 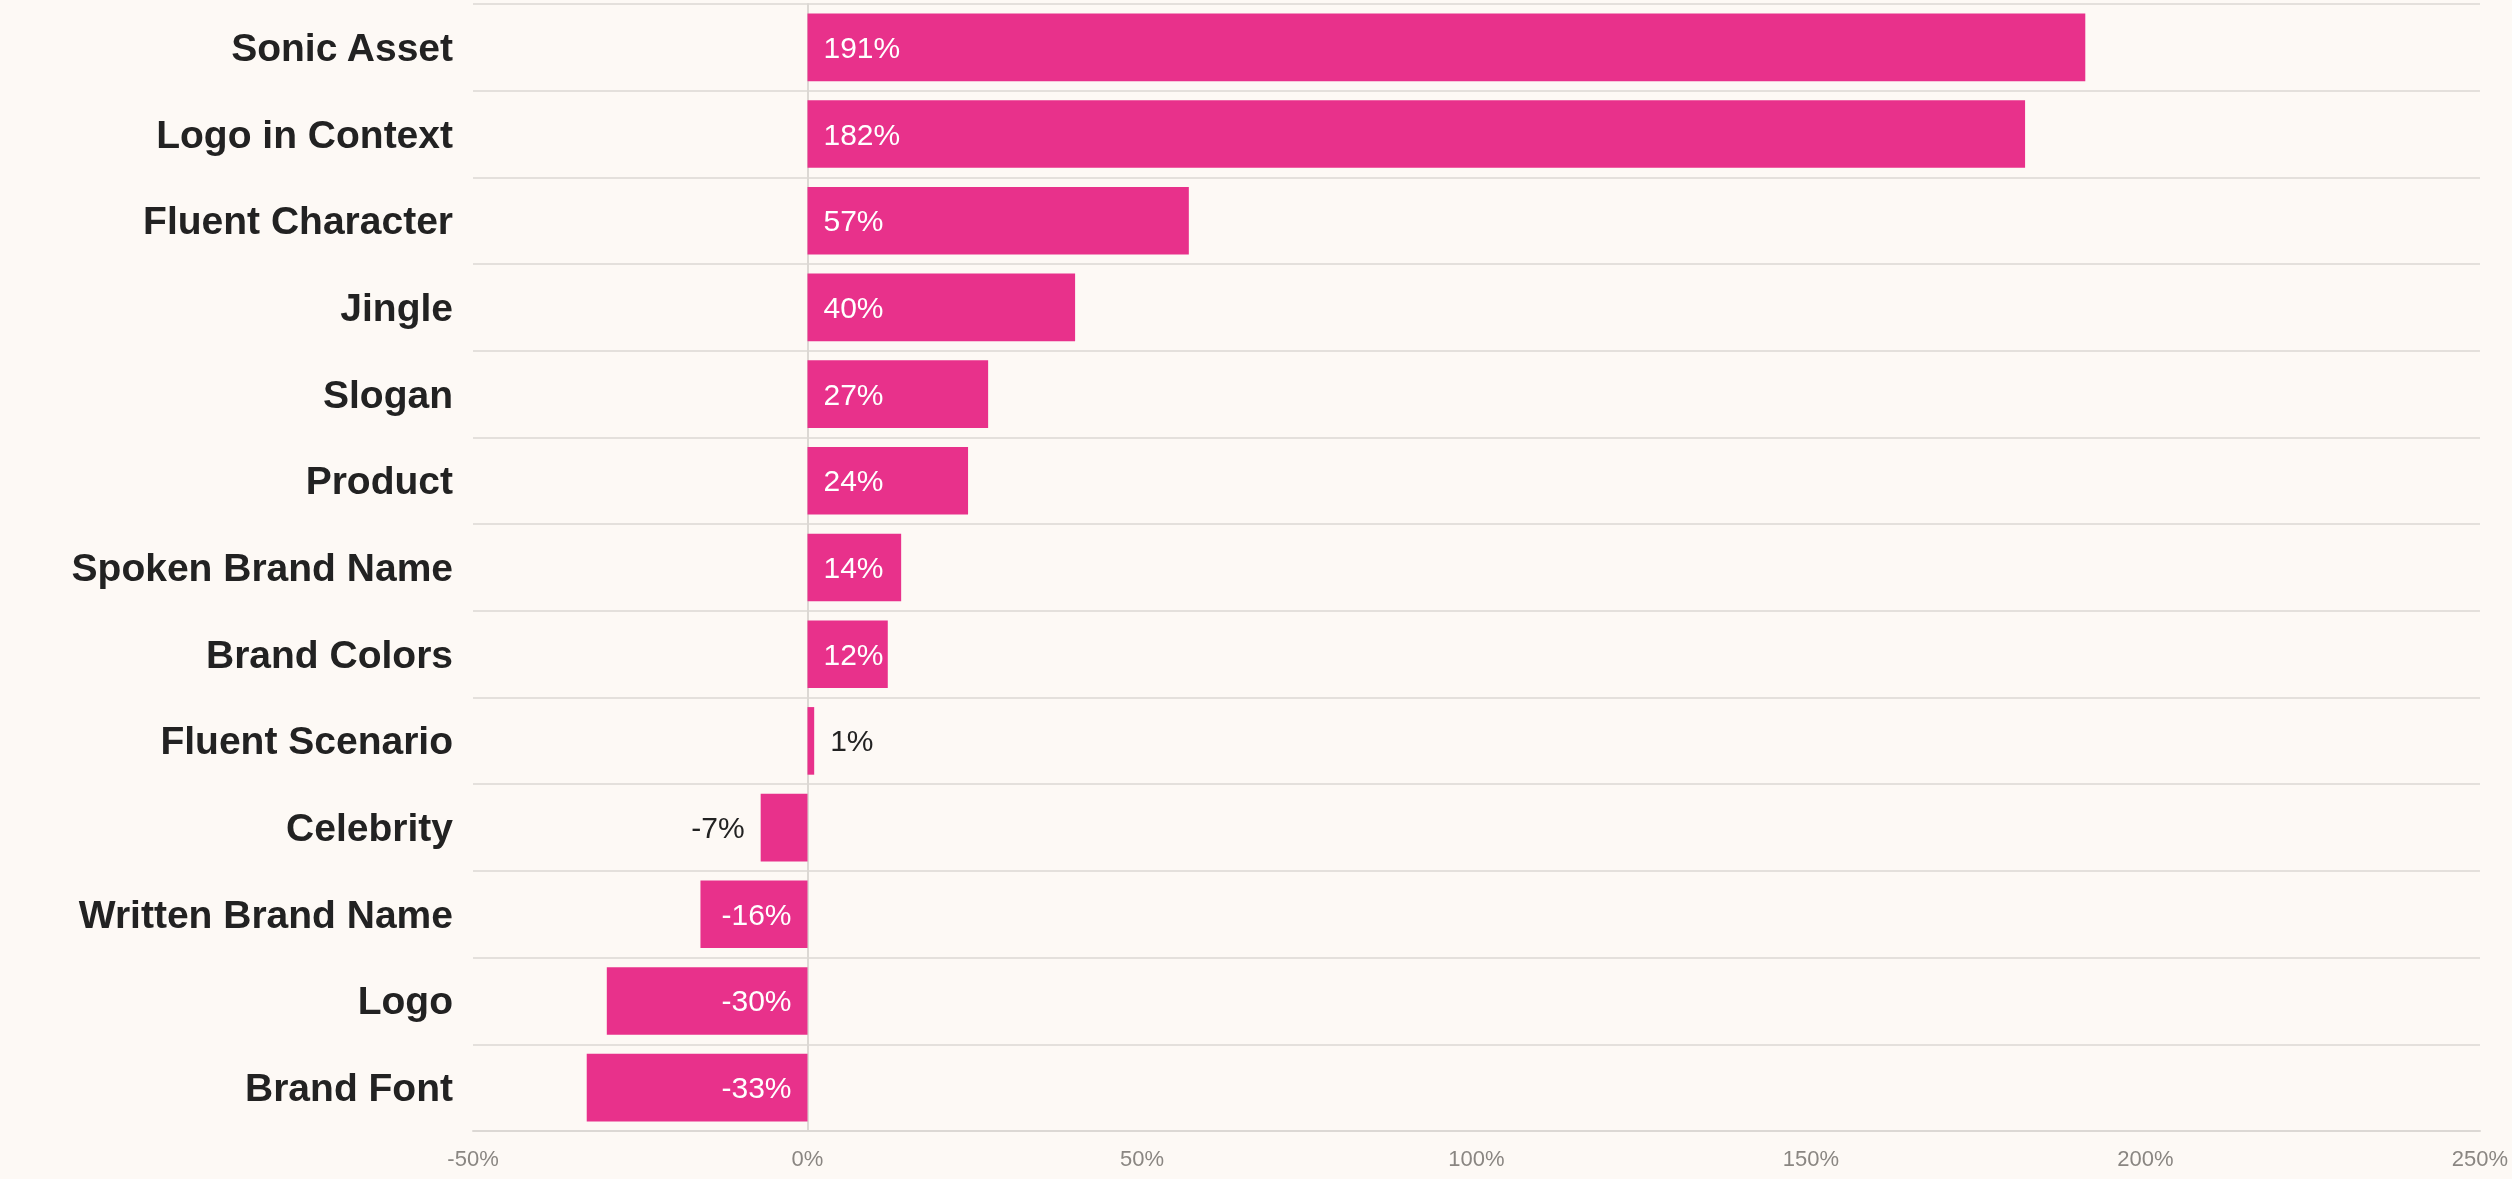 What do you see at coordinates (1142, 1158) in the screenshot?
I see `x-tick-label: 50%` at bounding box center [1142, 1158].